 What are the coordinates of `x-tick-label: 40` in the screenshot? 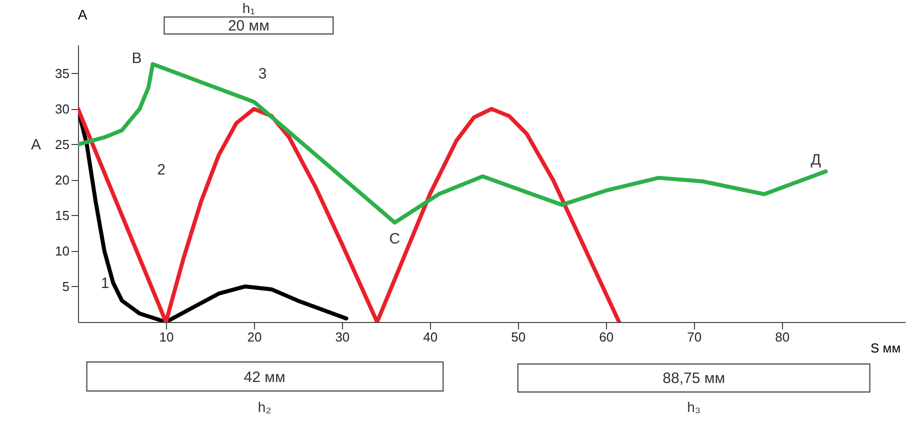 It's located at (430, 337).